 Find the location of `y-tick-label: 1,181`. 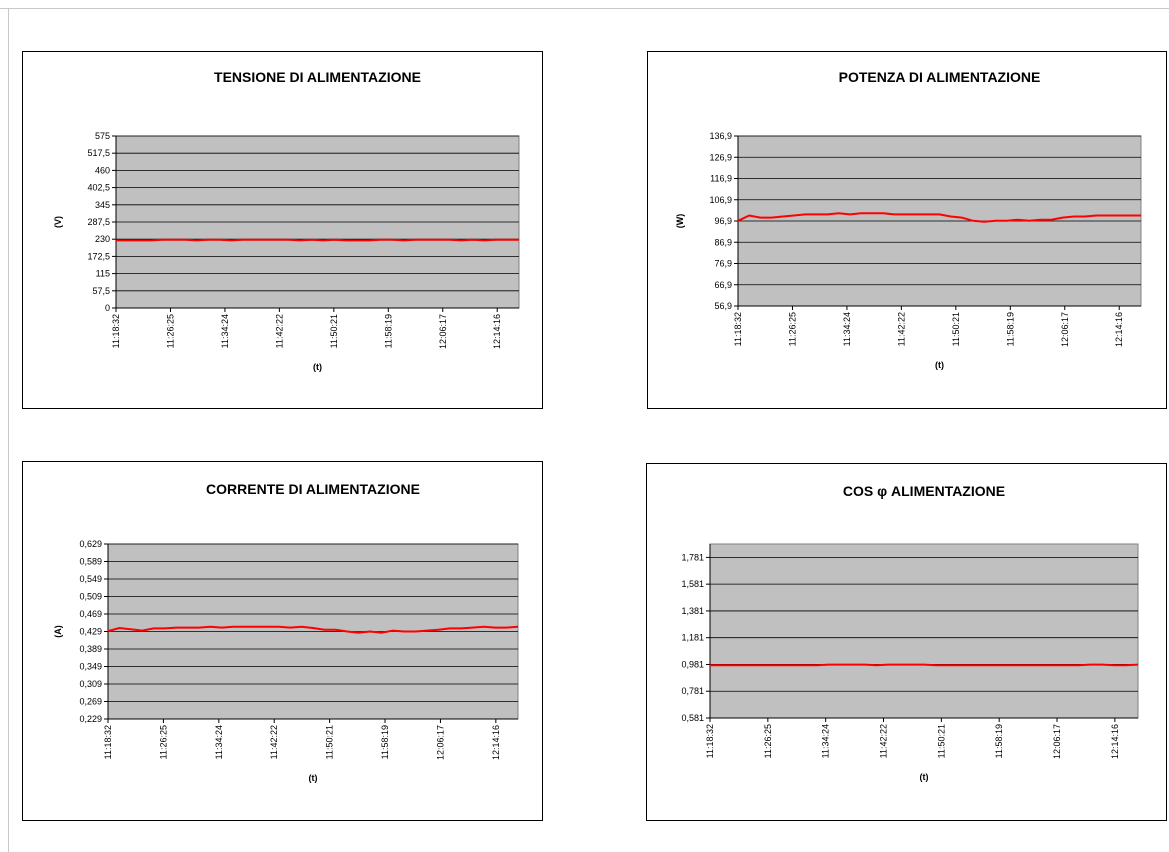

y-tick-label: 1,181 is located at coordinates (692, 638).